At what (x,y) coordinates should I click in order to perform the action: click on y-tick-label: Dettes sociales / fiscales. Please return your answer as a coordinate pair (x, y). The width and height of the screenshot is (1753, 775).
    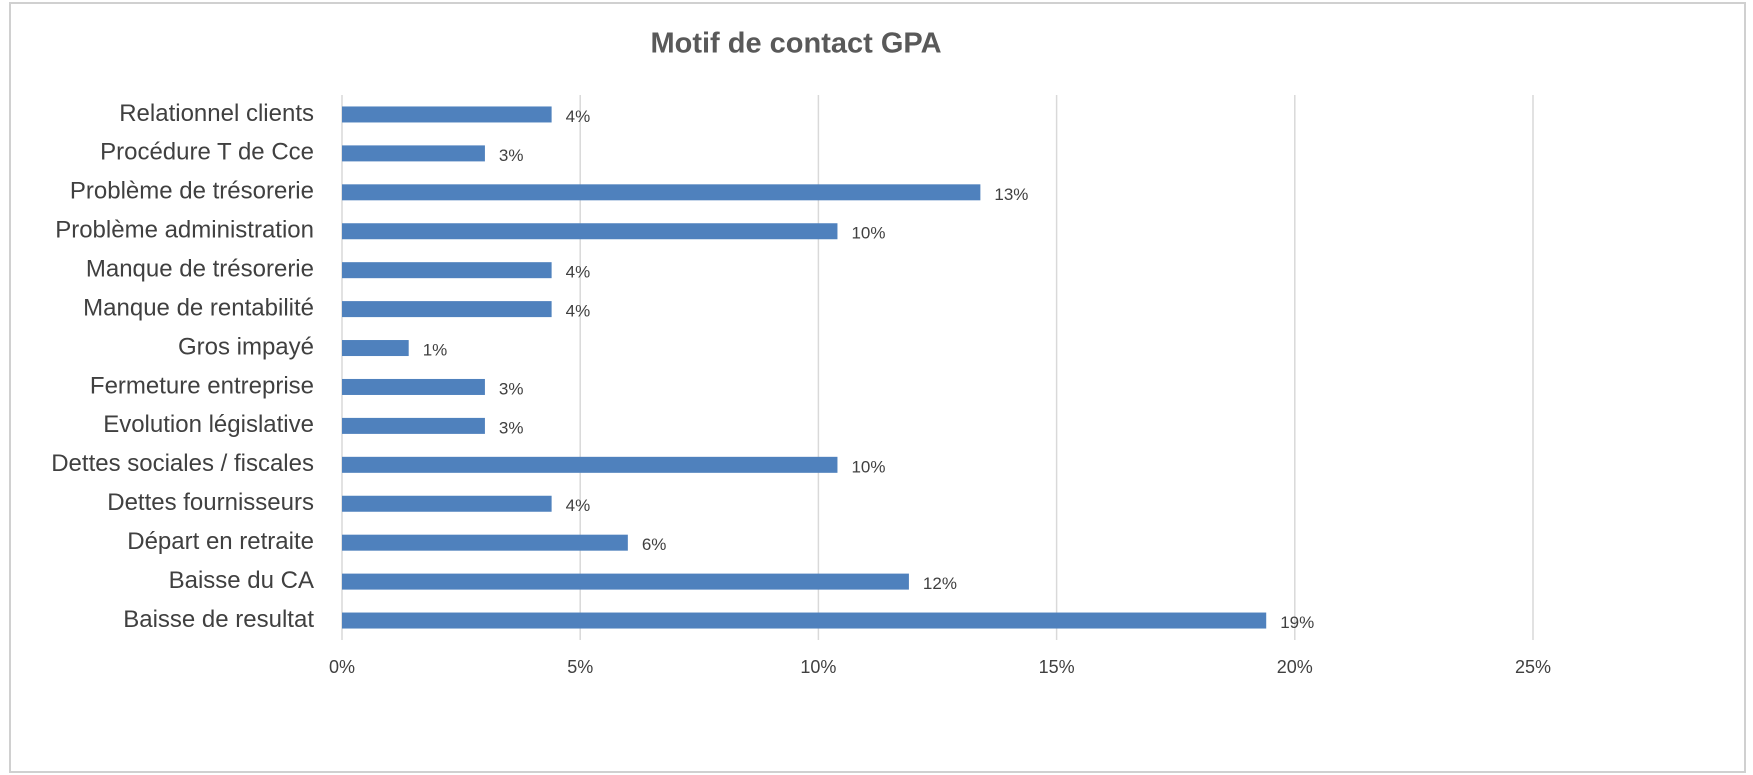
    Looking at the image, I should click on (182, 463).